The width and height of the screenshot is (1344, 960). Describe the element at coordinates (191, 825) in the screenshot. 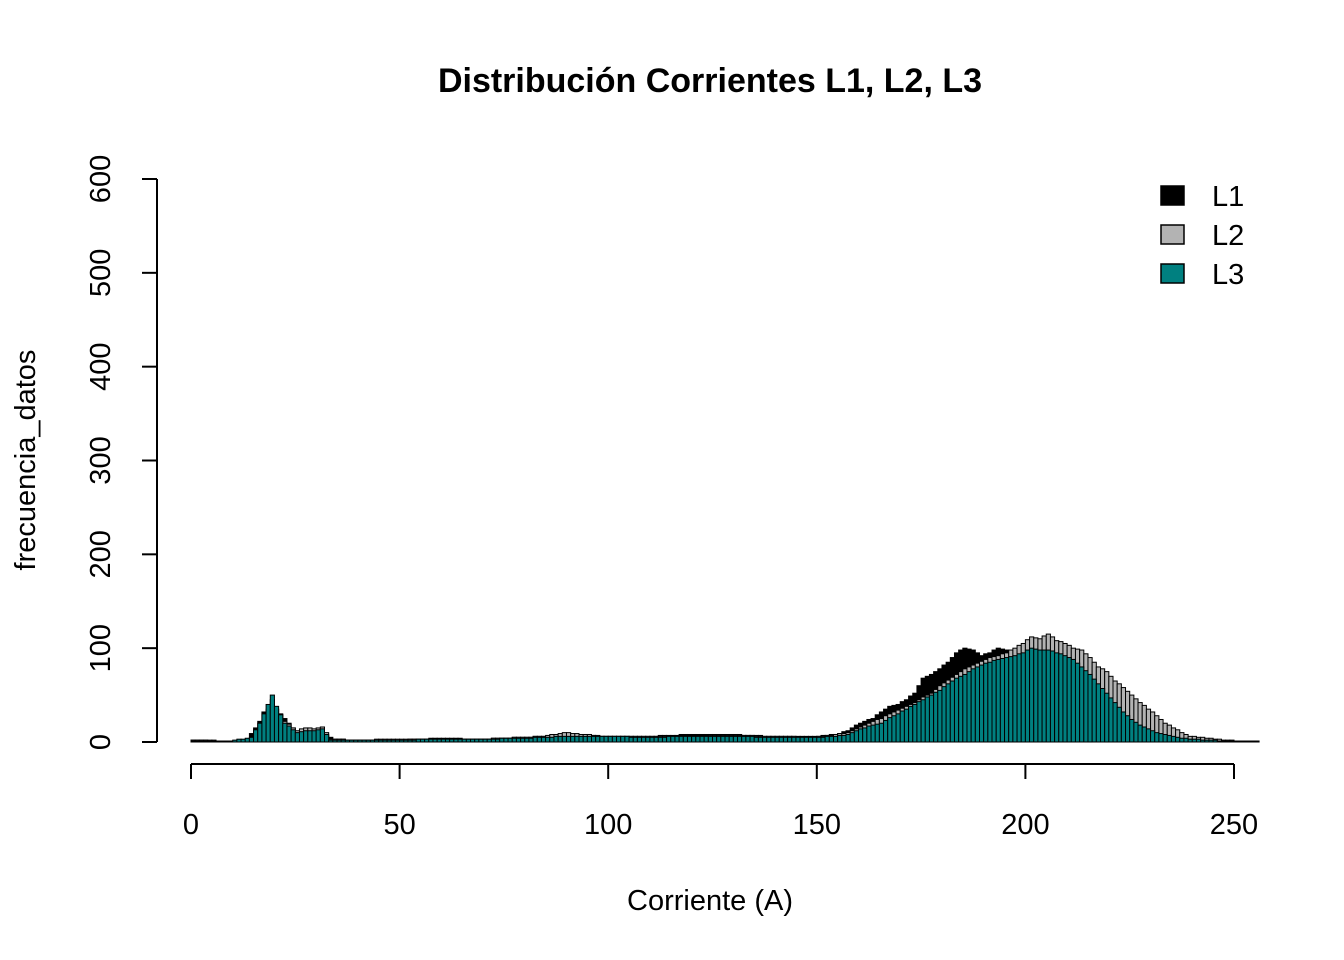

I see `x-tick-label: 0` at that location.